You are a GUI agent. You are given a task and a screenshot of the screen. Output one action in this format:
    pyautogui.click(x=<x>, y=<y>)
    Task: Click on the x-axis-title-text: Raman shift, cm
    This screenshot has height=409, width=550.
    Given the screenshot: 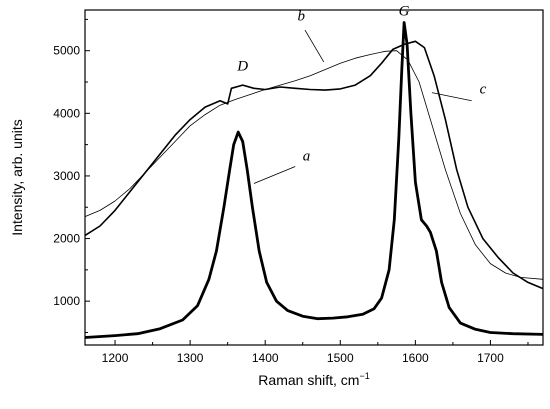 What is the action you would take?
    pyautogui.click(x=308, y=380)
    